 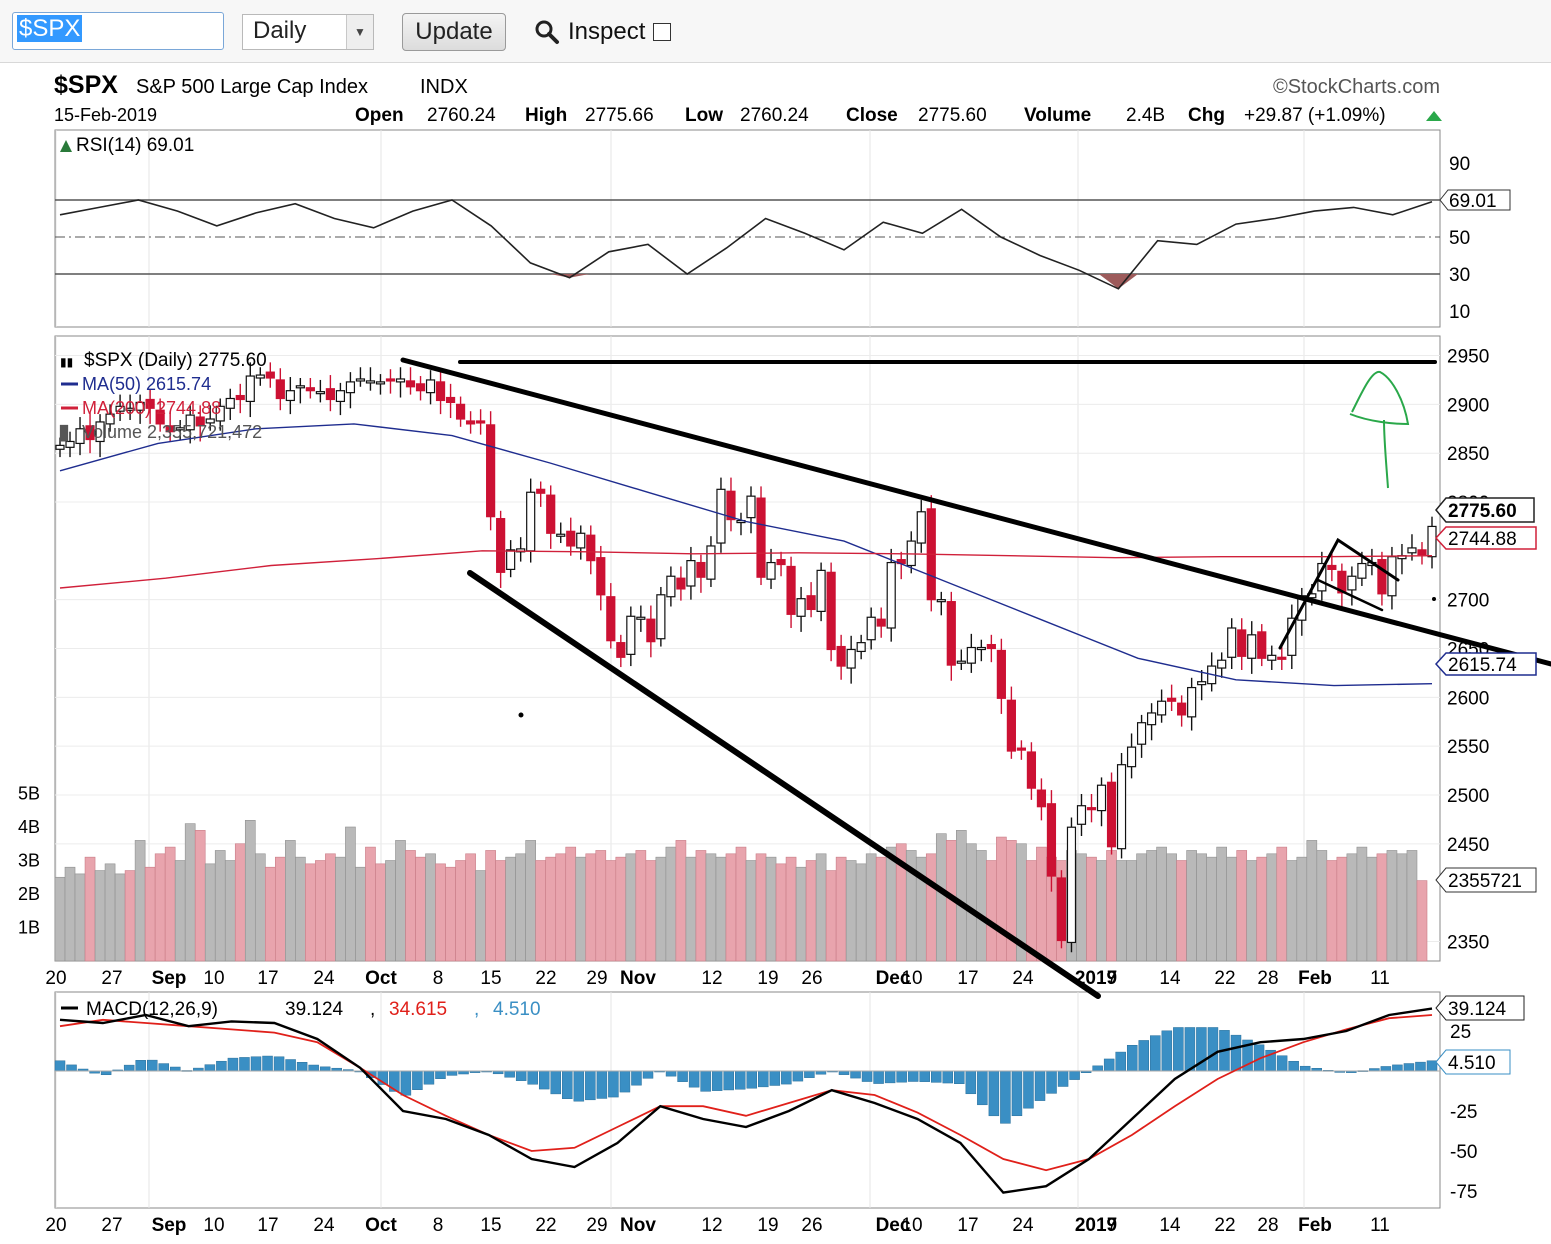 What do you see at coordinates (662, 32) in the screenshot?
I see `inspect-checkbox` at bounding box center [662, 32].